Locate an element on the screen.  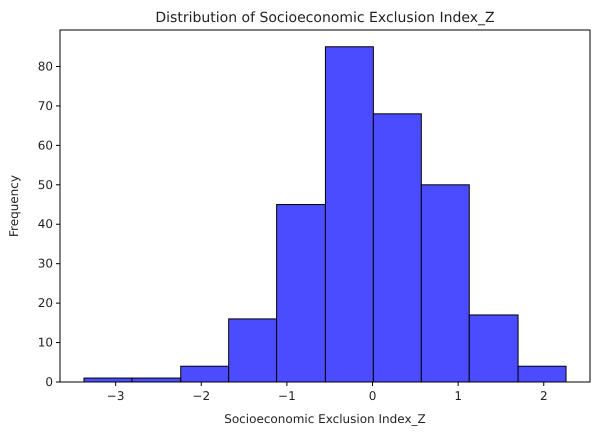
y-tick-label: 40 is located at coordinates (45, 224).